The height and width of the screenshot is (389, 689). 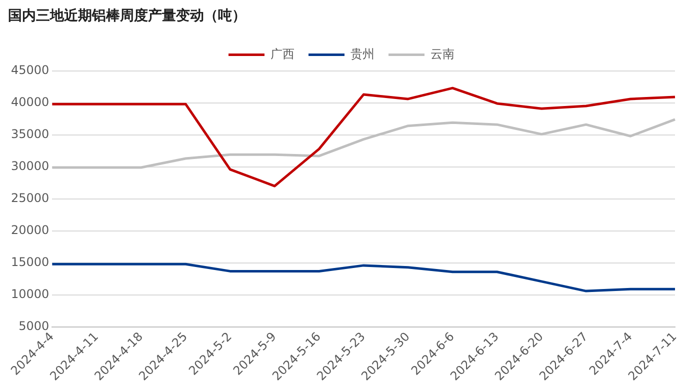 I want to click on y-tick-label: 30000, so click(x=30, y=165).